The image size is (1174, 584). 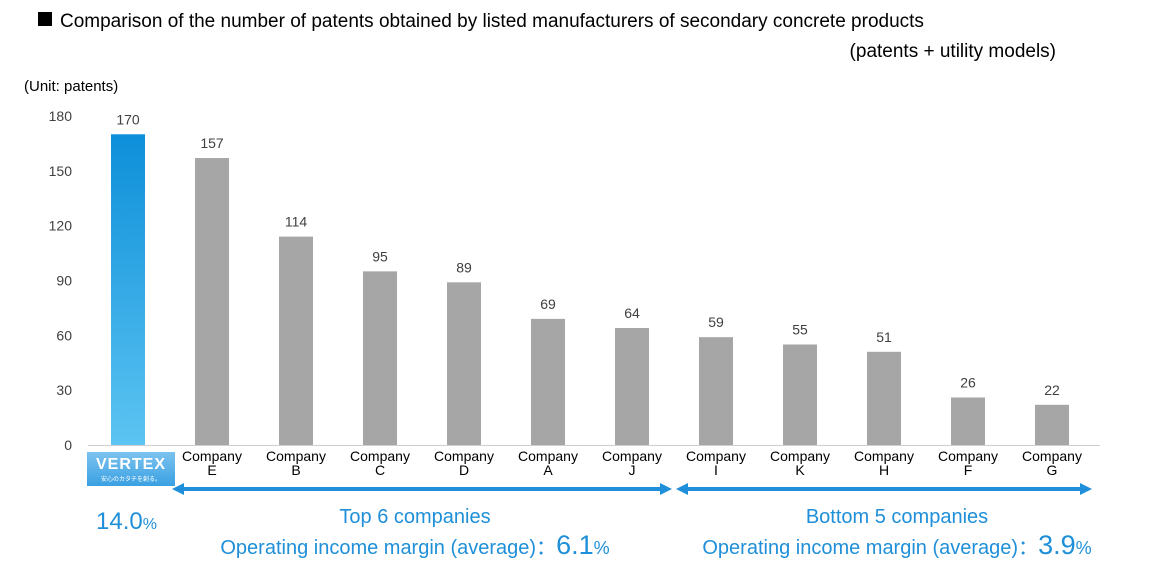 What do you see at coordinates (464, 470) in the screenshot?
I see `x-tick-label: D` at bounding box center [464, 470].